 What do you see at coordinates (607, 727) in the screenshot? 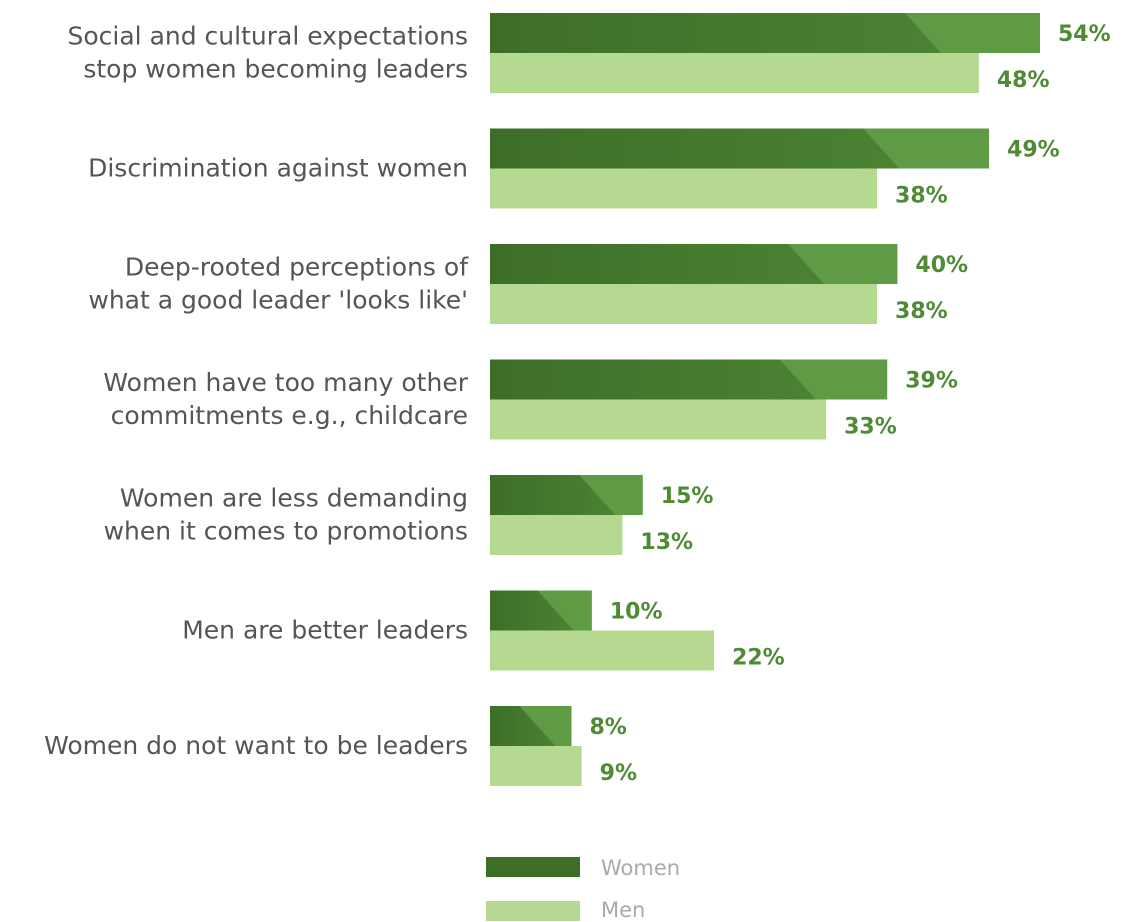
I see `value-label-women: 8%` at bounding box center [607, 727].